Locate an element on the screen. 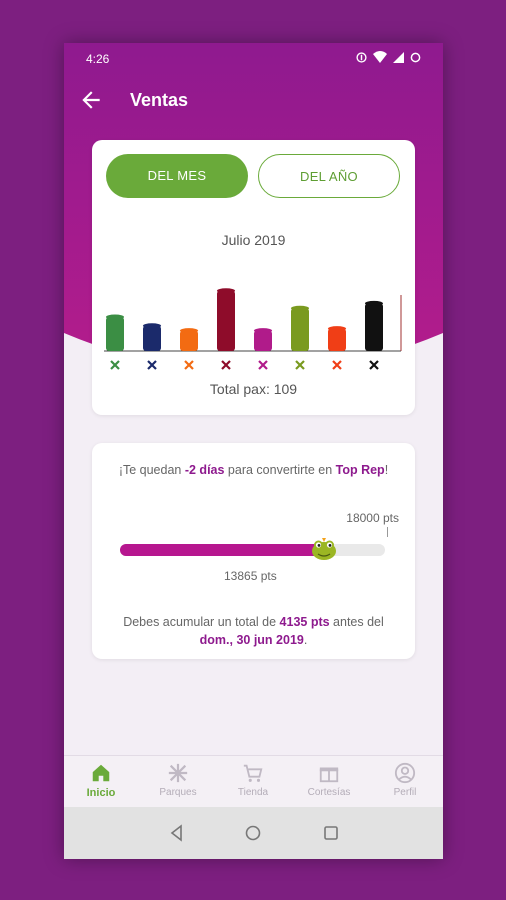 The height and width of the screenshot is (900, 506). current-points-label: 13865 pts is located at coordinates (250, 576).